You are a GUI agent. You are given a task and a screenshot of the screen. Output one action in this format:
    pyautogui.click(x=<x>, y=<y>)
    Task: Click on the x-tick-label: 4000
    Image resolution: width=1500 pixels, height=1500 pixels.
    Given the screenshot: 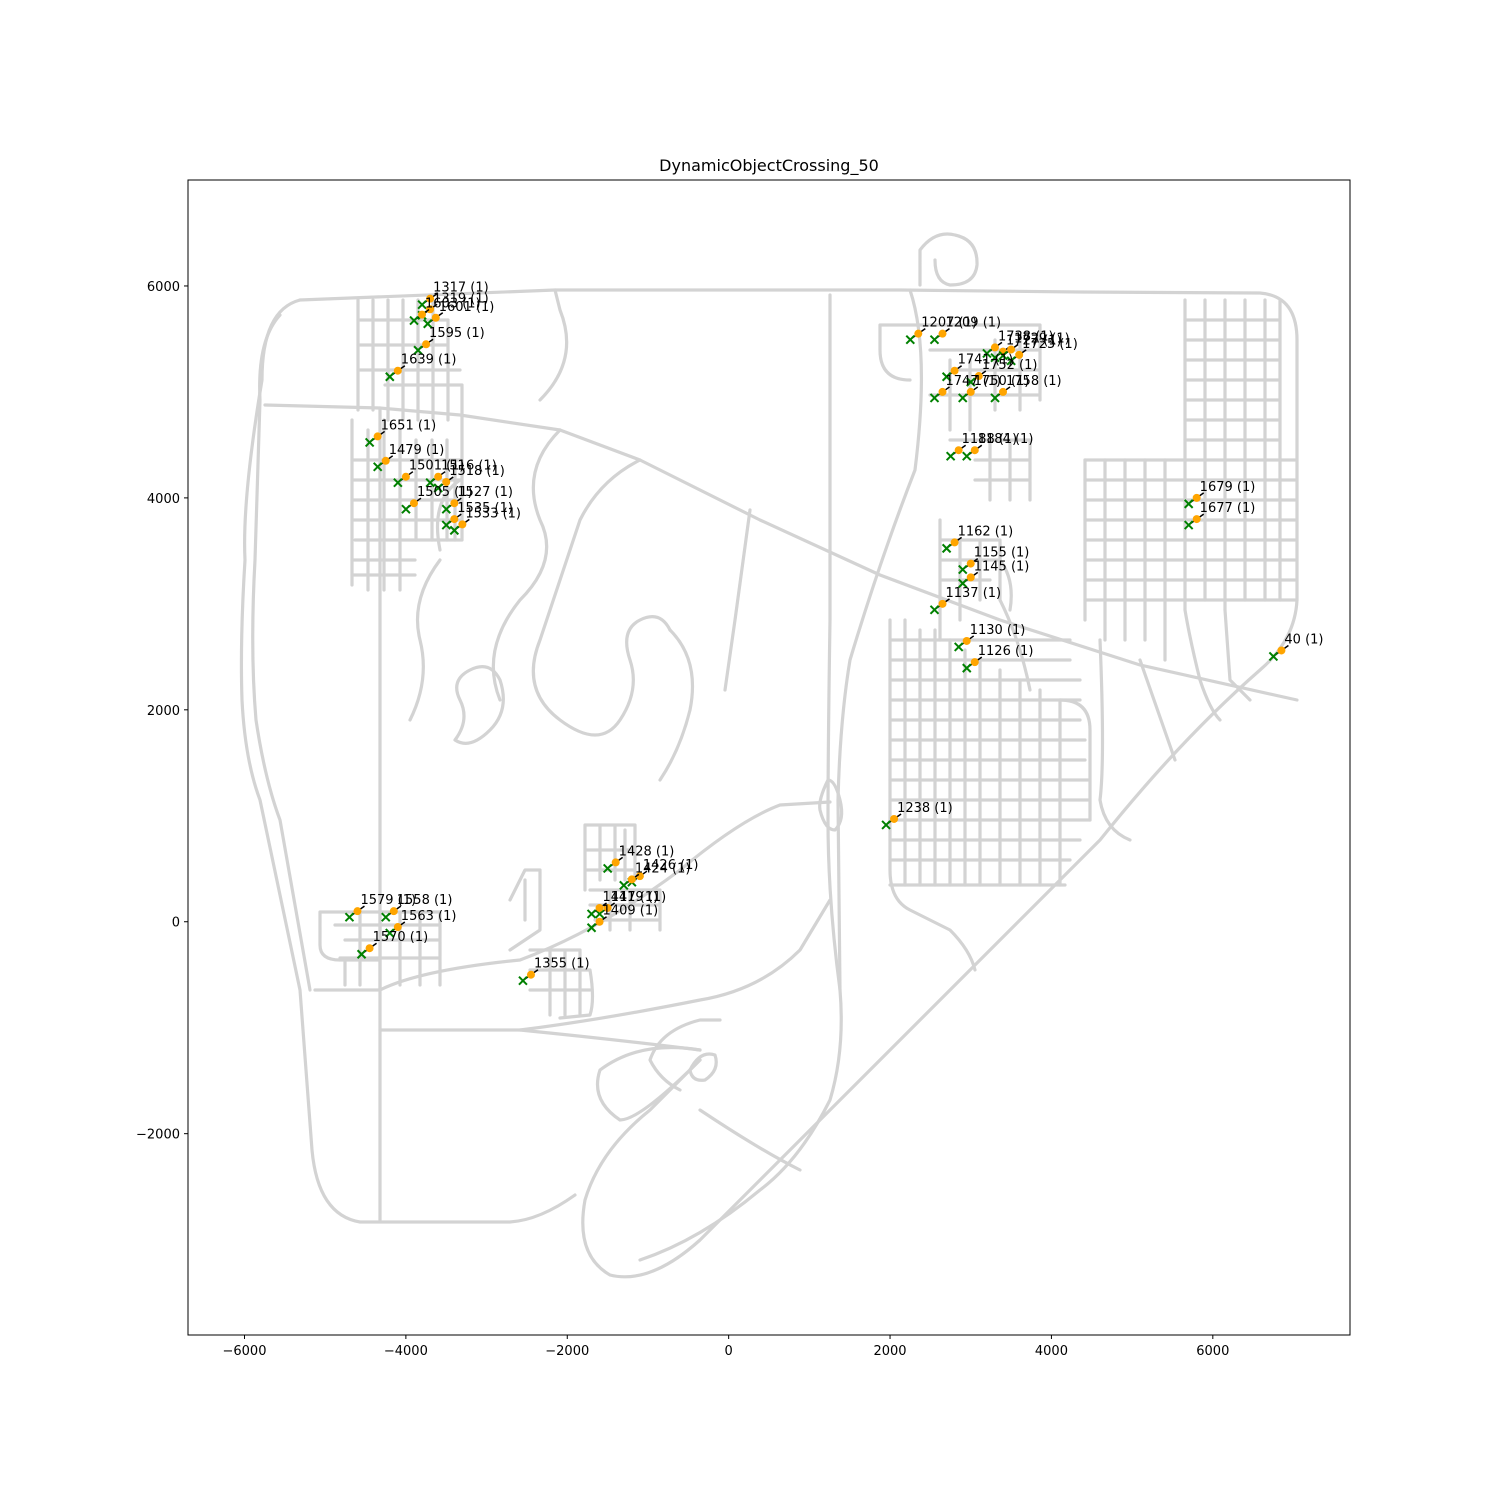 What is the action you would take?
    pyautogui.click(x=1051, y=1351)
    